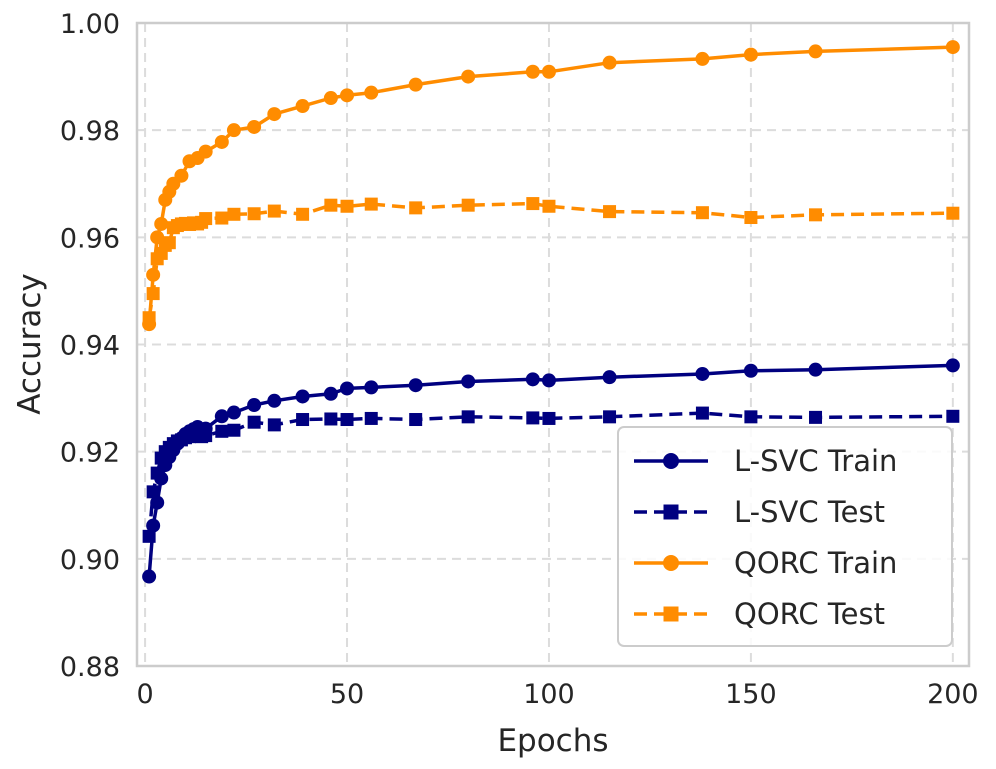 The image size is (996, 769). What do you see at coordinates (90, 131) in the screenshot?
I see `y-tick-label: 0.98` at bounding box center [90, 131].